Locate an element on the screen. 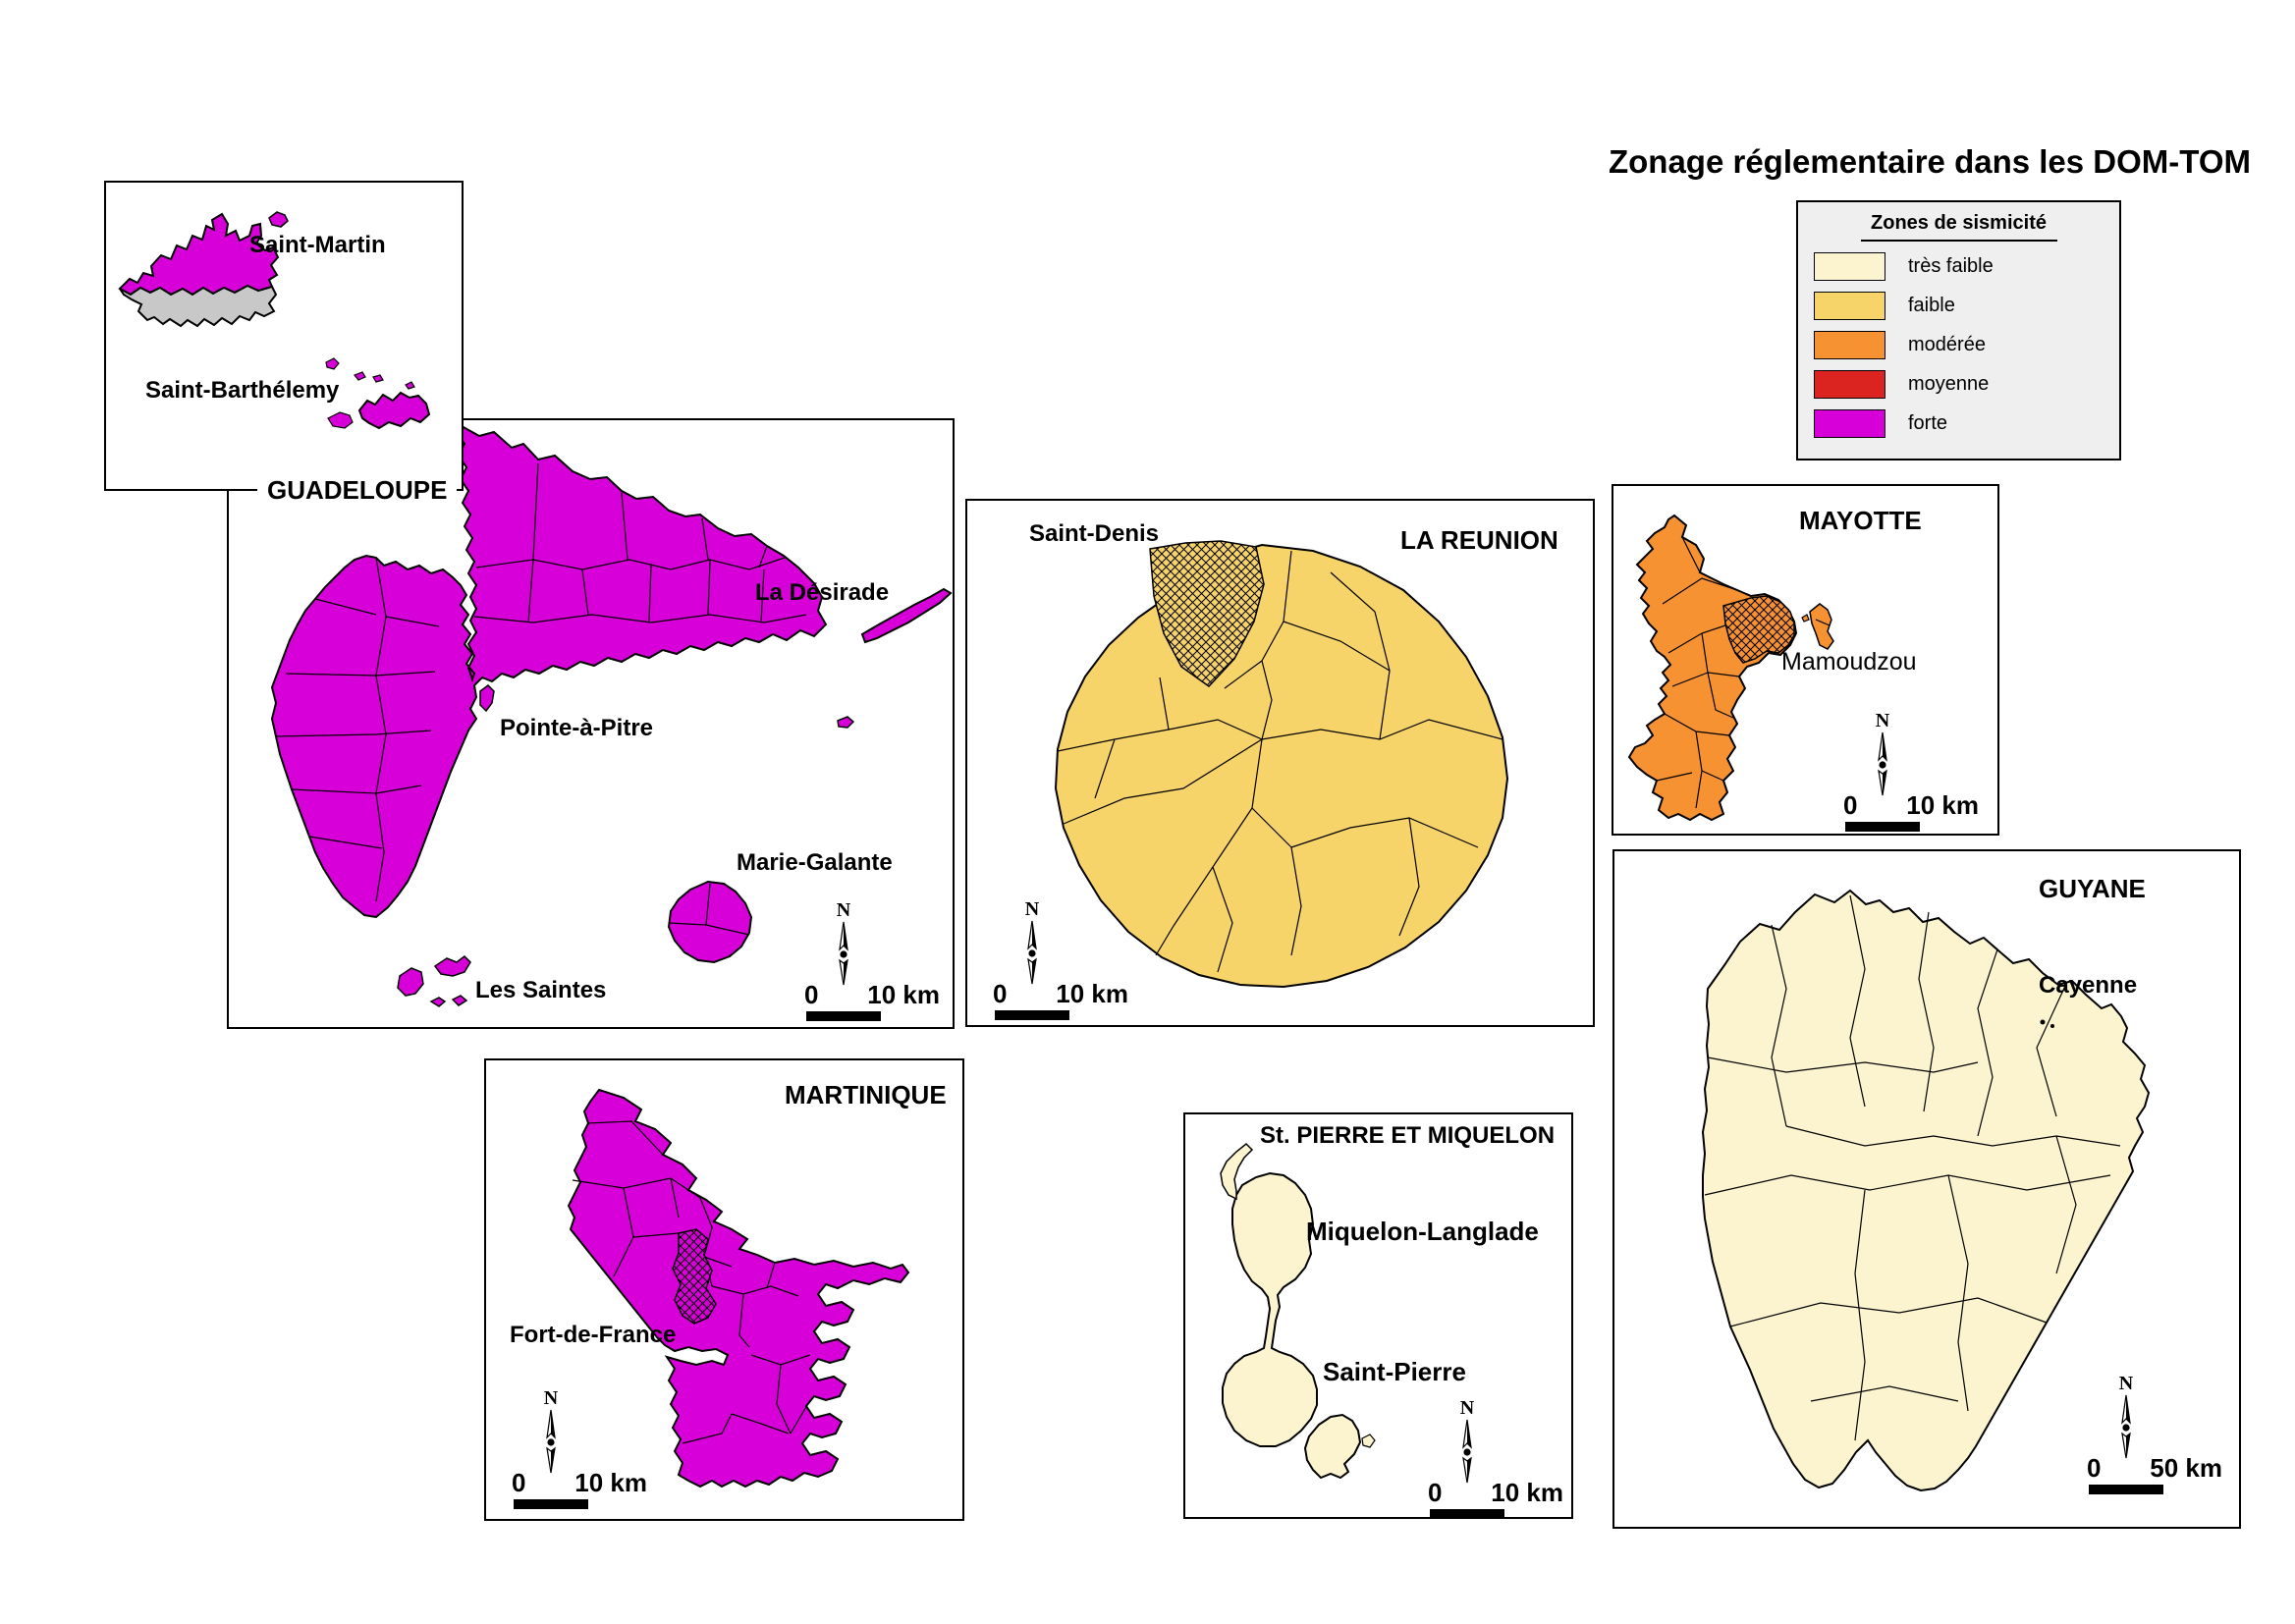  legend-swatch-faible is located at coordinates (1849, 306).